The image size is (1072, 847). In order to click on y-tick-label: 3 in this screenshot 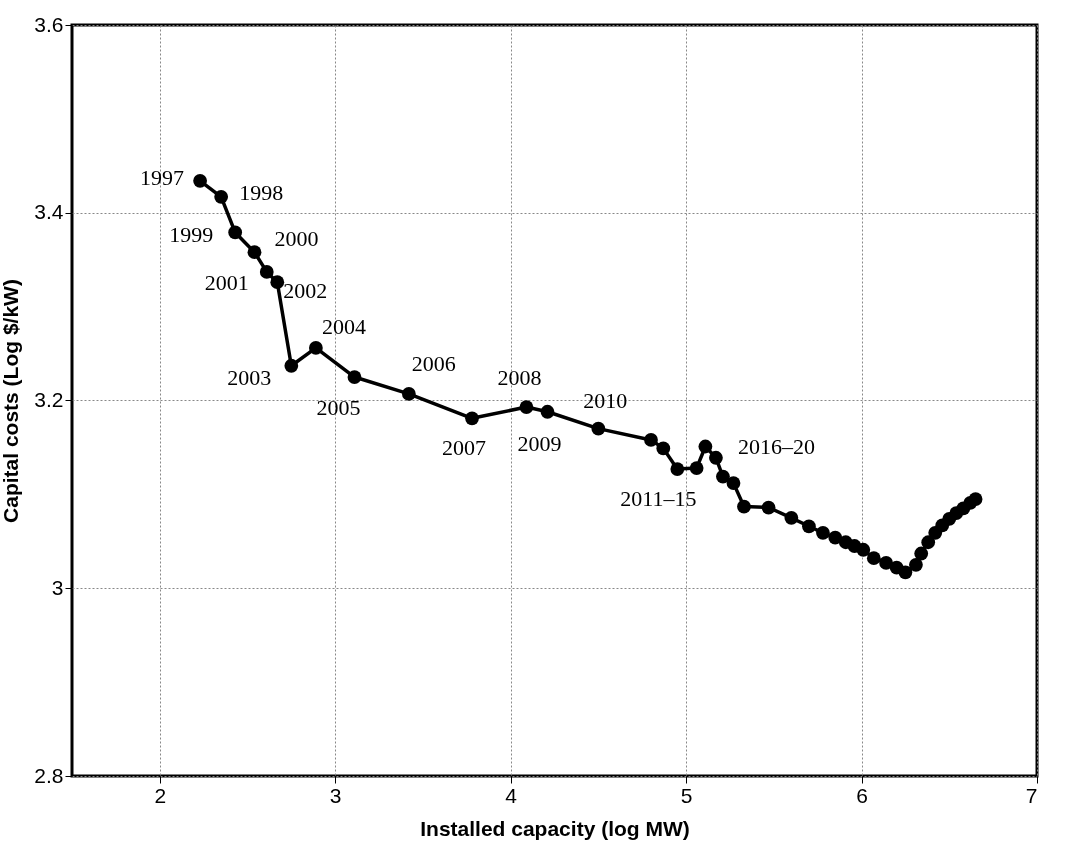, I will do `click(57, 587)`.